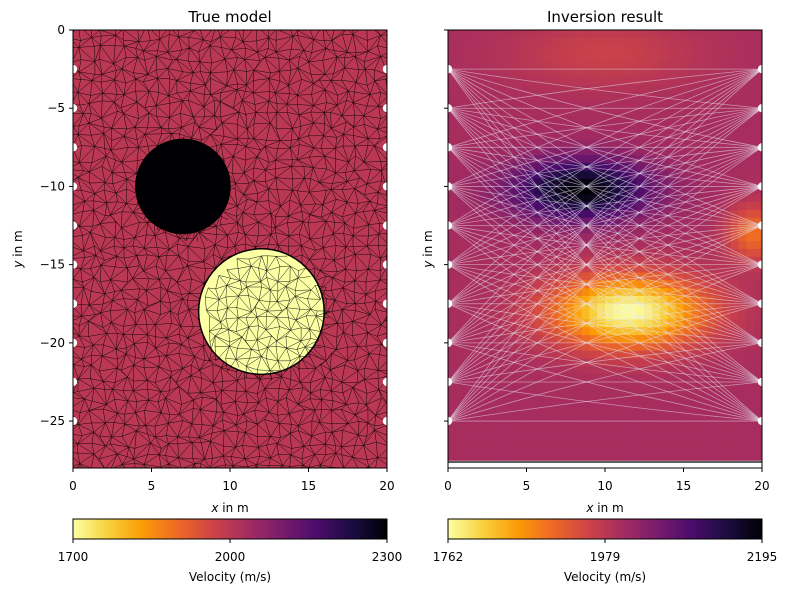 Image resolution: width=790 pixels, height=593 pixels. I want to click on x-tick-label: 5, so click(527, 486).